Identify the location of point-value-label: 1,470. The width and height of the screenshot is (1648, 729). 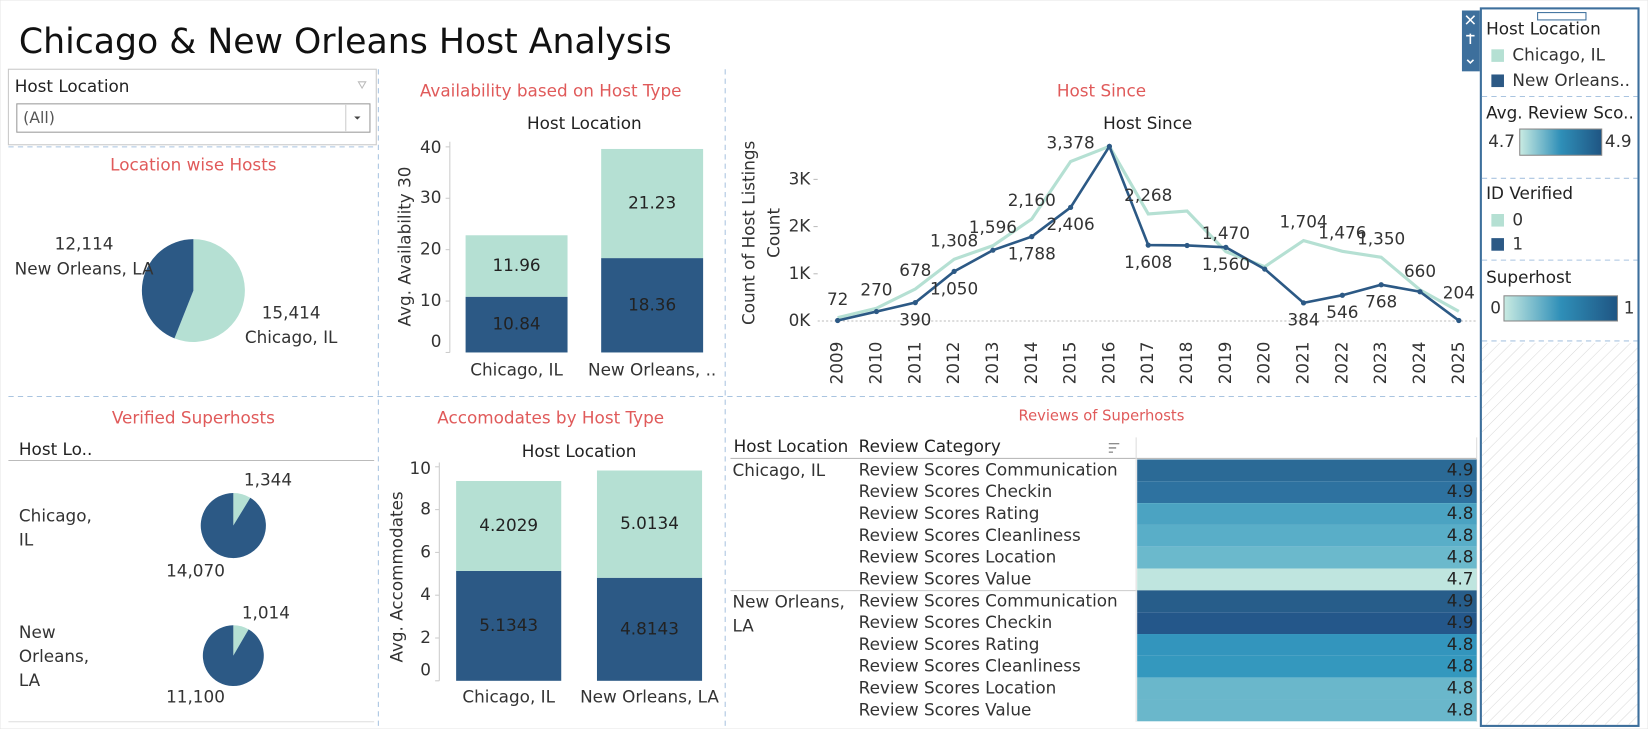
(1226, 233).